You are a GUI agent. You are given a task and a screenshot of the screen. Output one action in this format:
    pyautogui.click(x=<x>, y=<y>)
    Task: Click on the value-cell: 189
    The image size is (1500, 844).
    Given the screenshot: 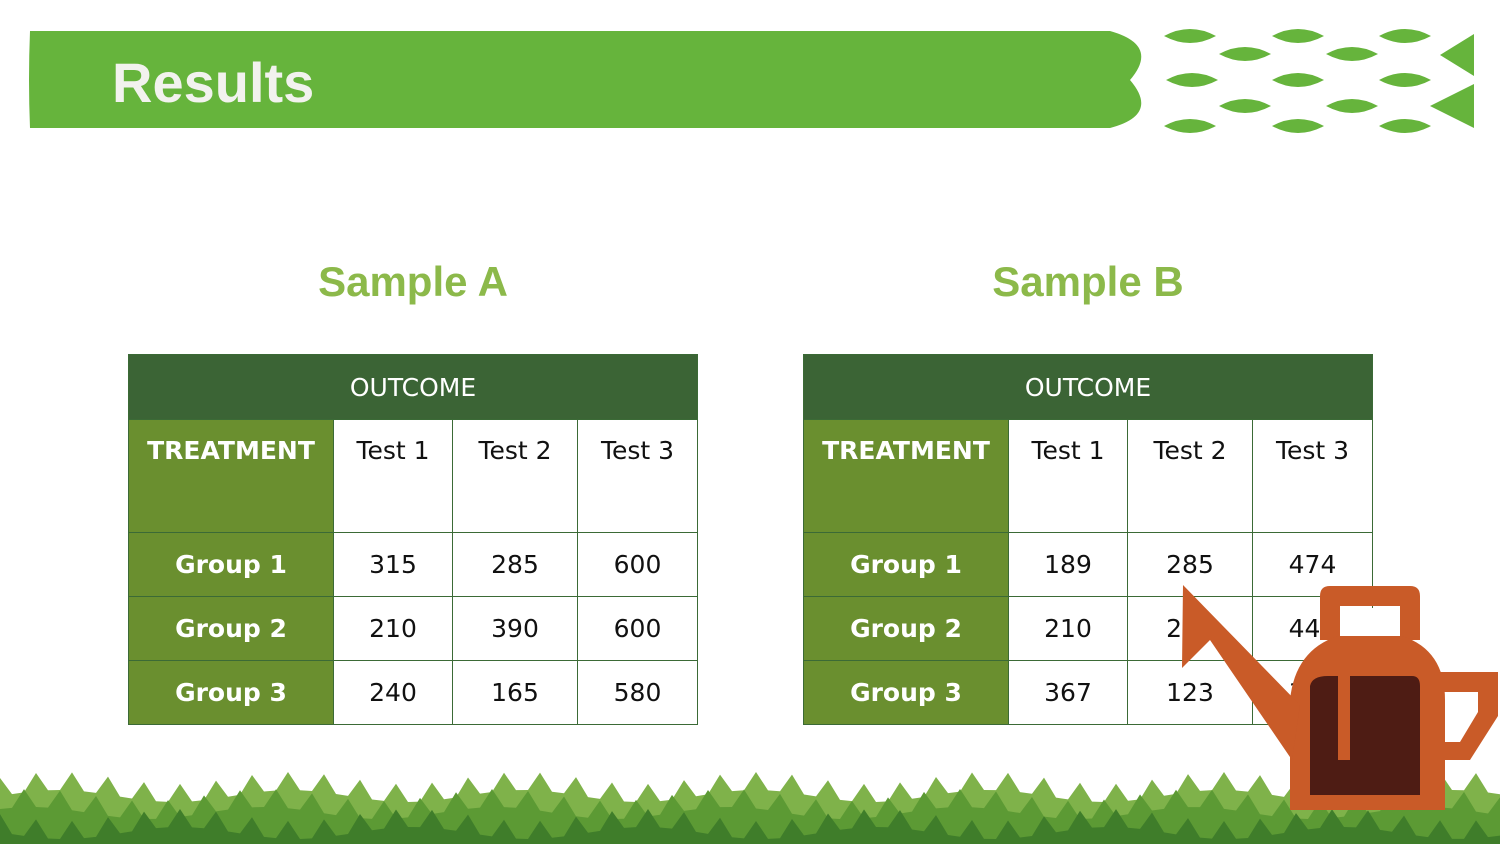 What is the action you would take?
    pyautogui.click(x=1068, y=564)
    